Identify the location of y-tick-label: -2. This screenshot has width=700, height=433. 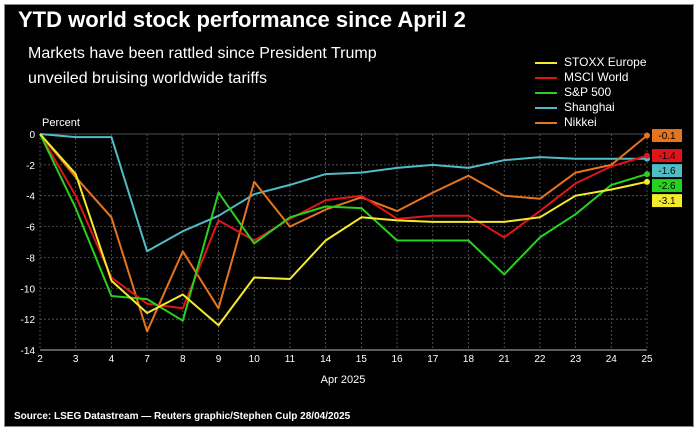
(30, 166).